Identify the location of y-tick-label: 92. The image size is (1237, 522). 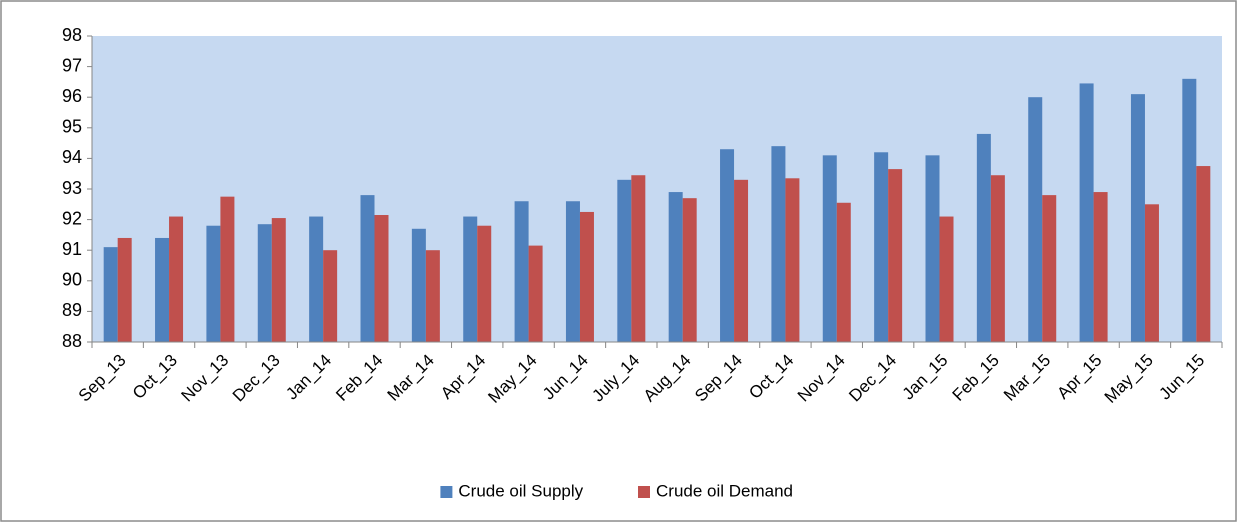
(72, 218).